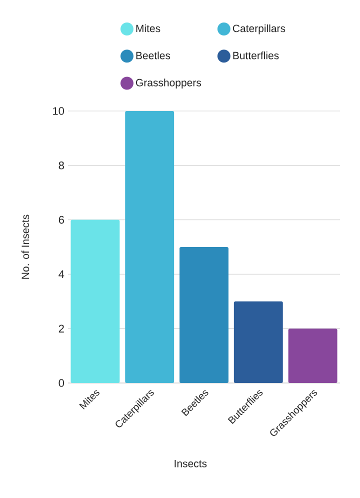  I want to click on y-tick-label: 6, so click(61, 220).